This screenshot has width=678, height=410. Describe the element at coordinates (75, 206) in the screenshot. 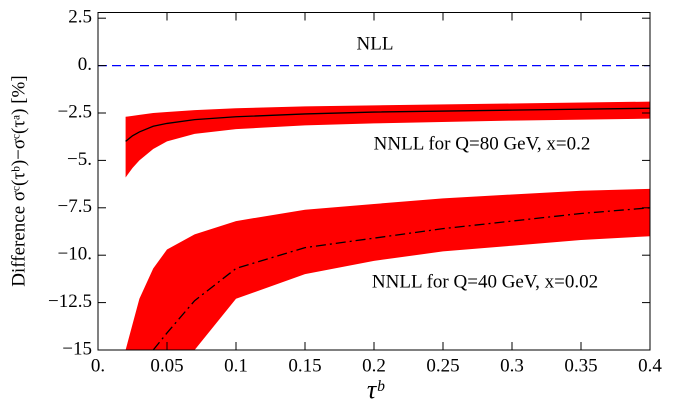

I see `y-tick-label: −7.5` at that location.